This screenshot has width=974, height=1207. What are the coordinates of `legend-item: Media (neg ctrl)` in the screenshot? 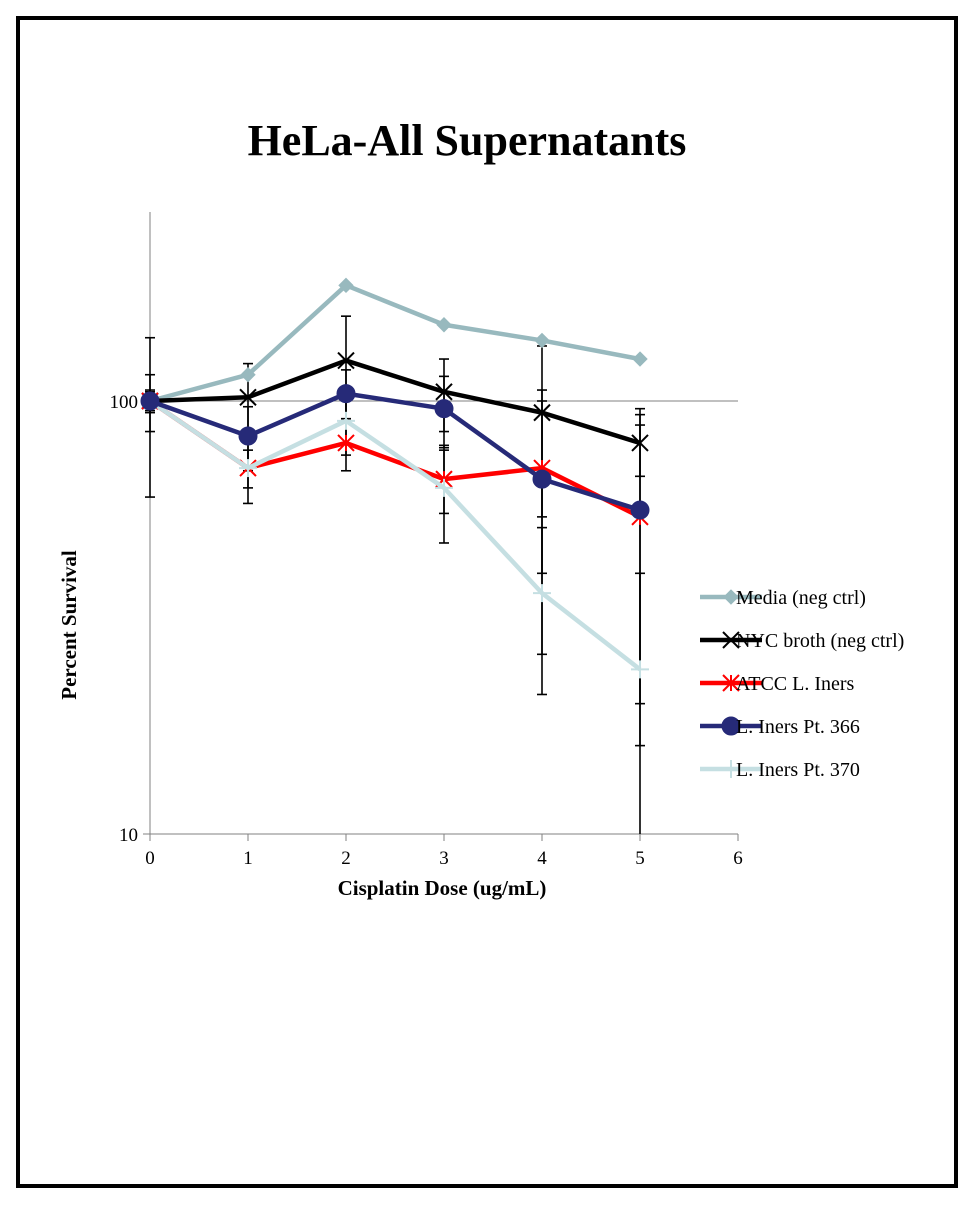 It's located at (783, 598).